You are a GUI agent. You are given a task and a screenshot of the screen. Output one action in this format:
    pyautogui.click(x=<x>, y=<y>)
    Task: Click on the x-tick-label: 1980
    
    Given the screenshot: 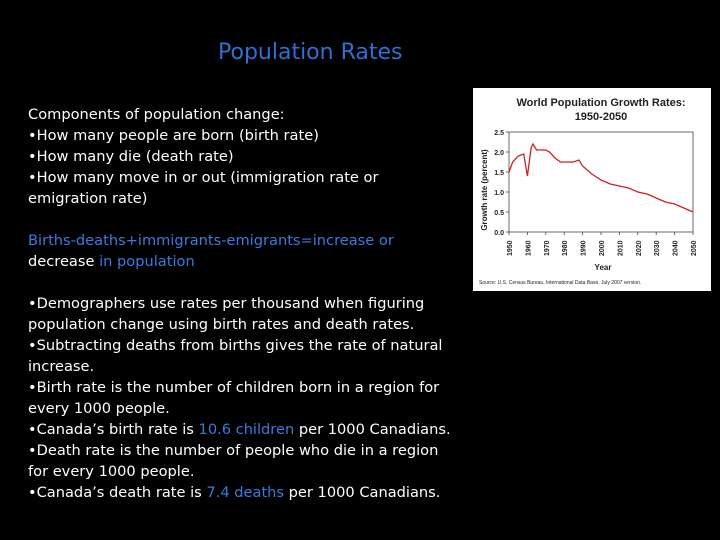 What is the action you would take?
    pyautogui.click(x=565, y=248)
    